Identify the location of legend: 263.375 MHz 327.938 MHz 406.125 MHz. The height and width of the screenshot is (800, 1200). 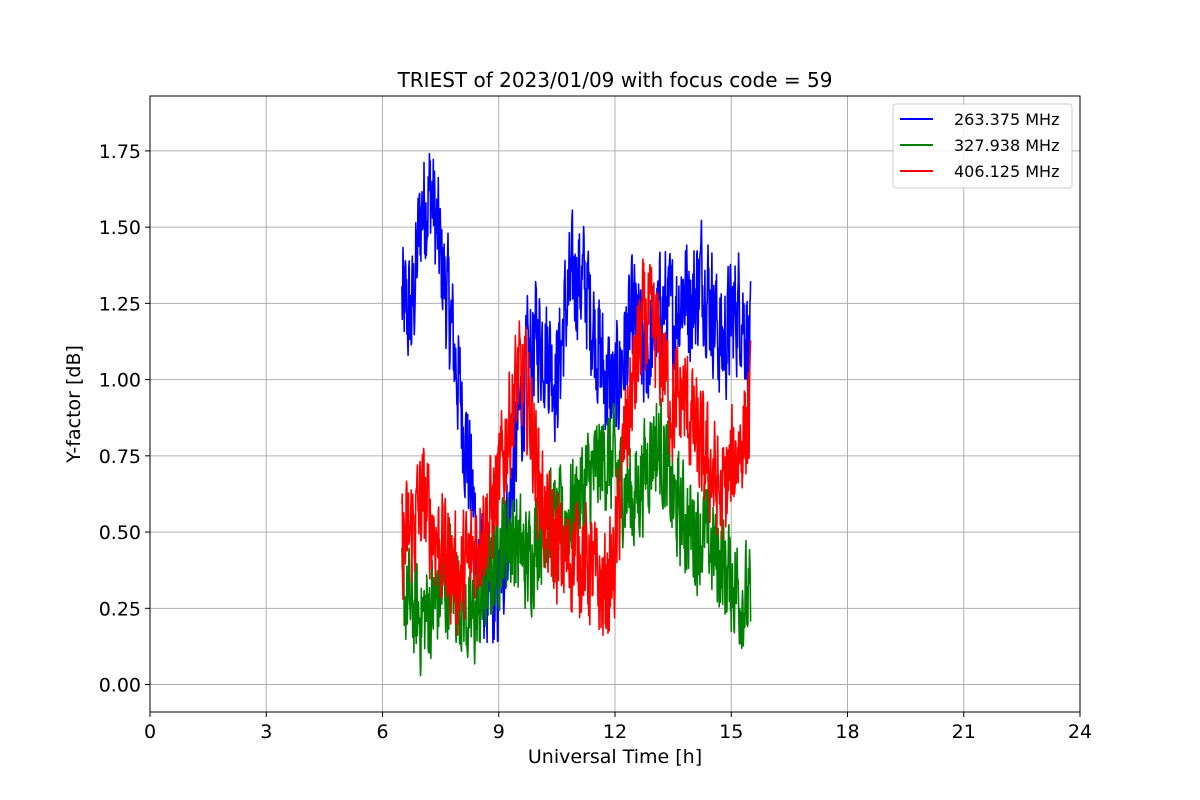
(982, 146).